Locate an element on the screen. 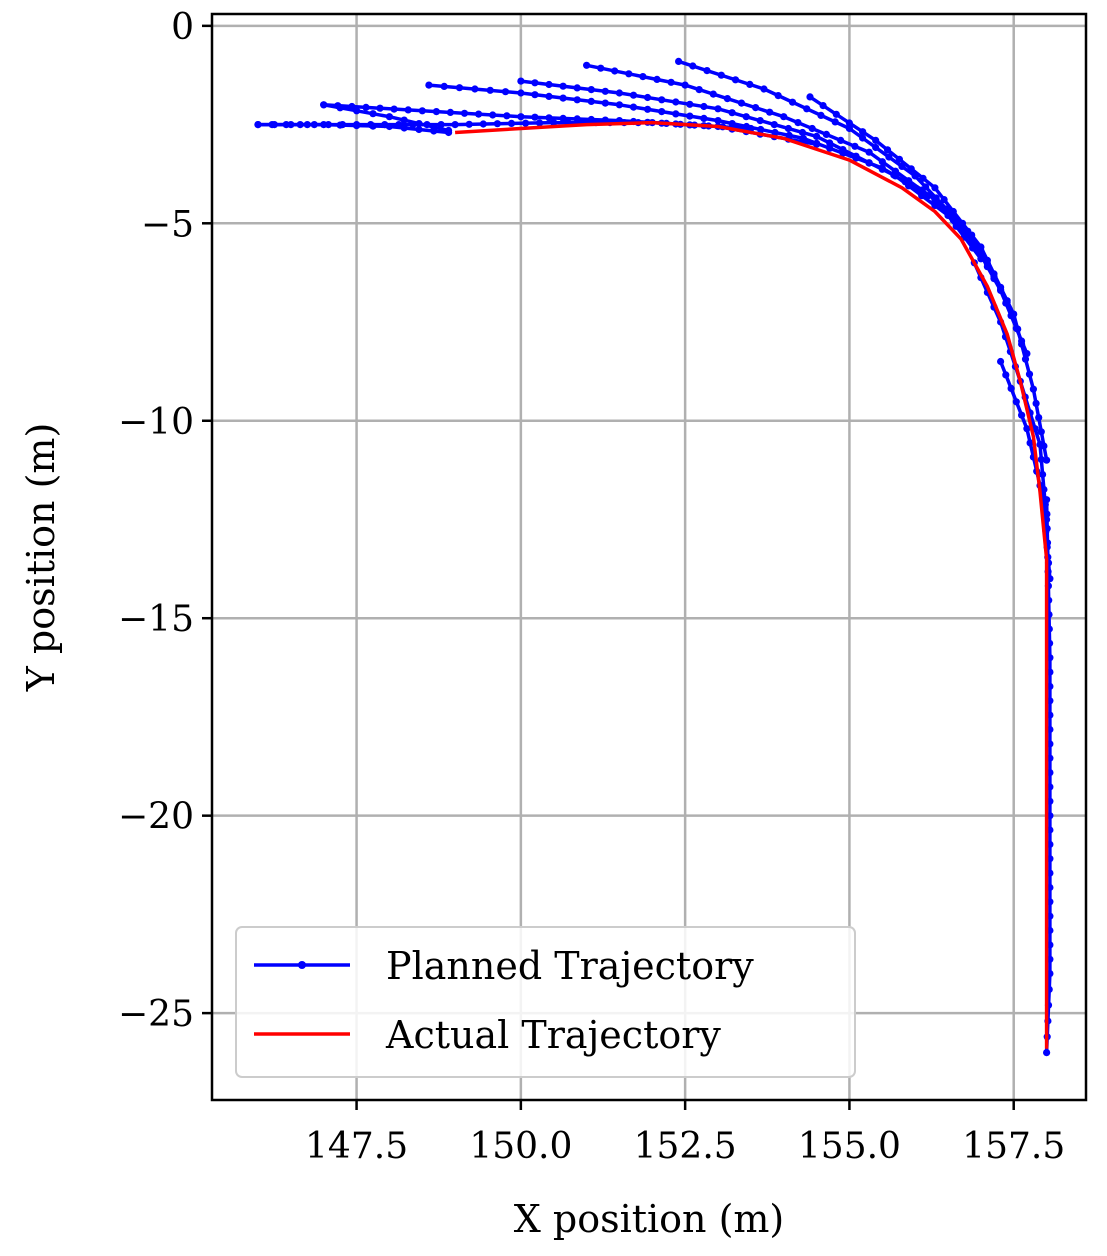 The height and width of the screenshot is (1256, 1107). x-tick-label: 150.0 is located at coordinates (520, 1146).